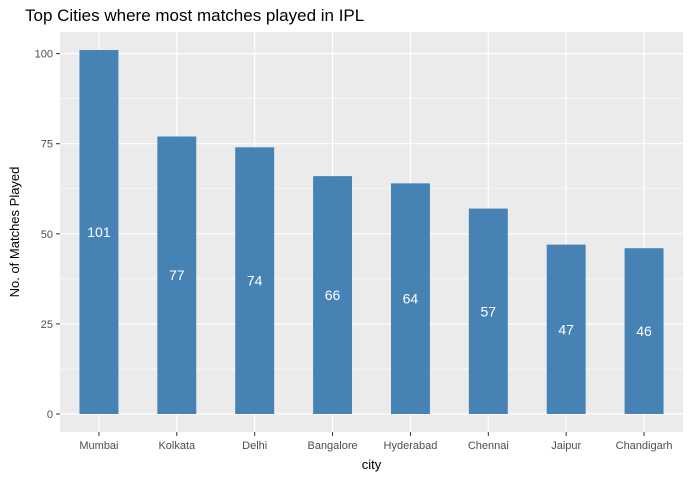 Image resolution: width=700 pixels, height=480 pixels. I want to click on y-axis-title: No. of Matches Played, so click(14, 232).